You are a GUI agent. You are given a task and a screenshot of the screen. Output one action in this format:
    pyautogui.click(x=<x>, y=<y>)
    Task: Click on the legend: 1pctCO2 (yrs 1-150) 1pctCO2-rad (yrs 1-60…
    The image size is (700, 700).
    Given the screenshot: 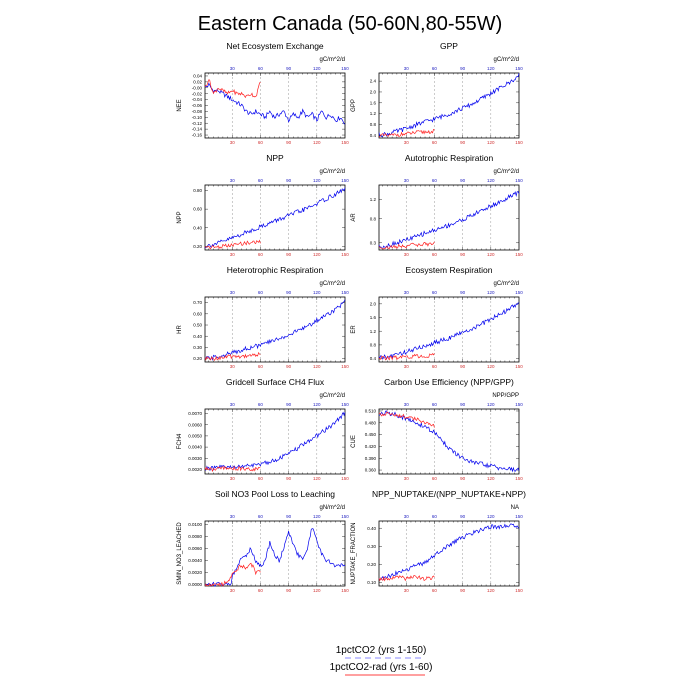 What is the action you would take?
    pyautogui.click(x=381, y=660)
    